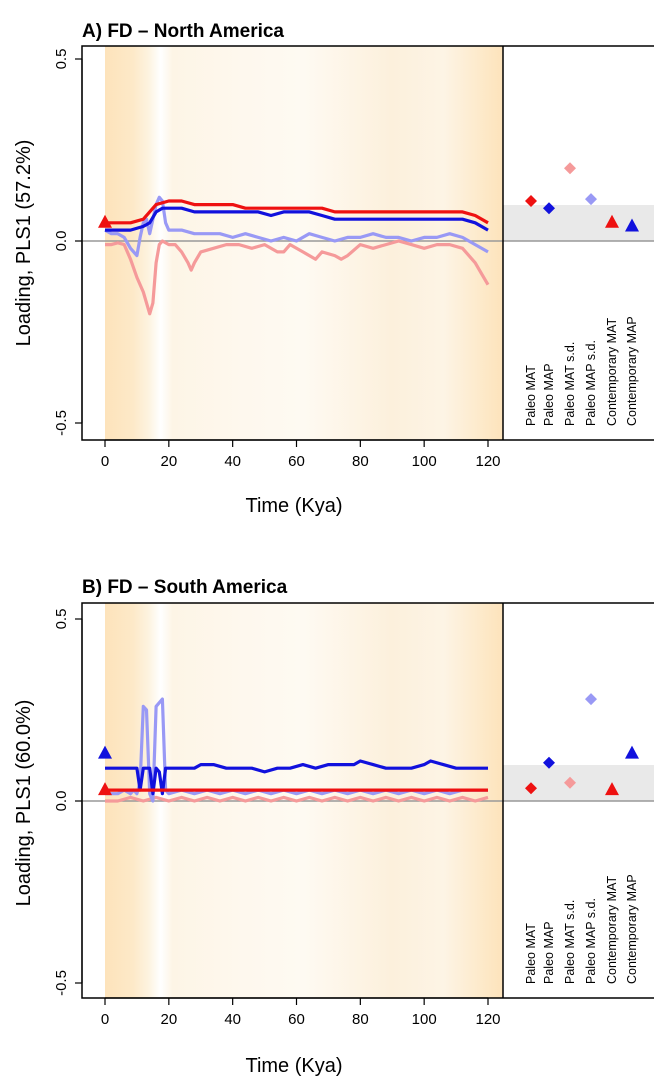  I want to click on panel-b-xlabel: Time (Kya), so click(293, 1066).